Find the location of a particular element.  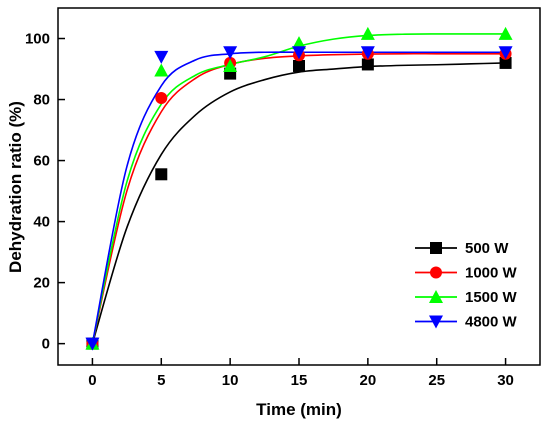

y-tick-label: 40 is located at coordinates (41, 222).